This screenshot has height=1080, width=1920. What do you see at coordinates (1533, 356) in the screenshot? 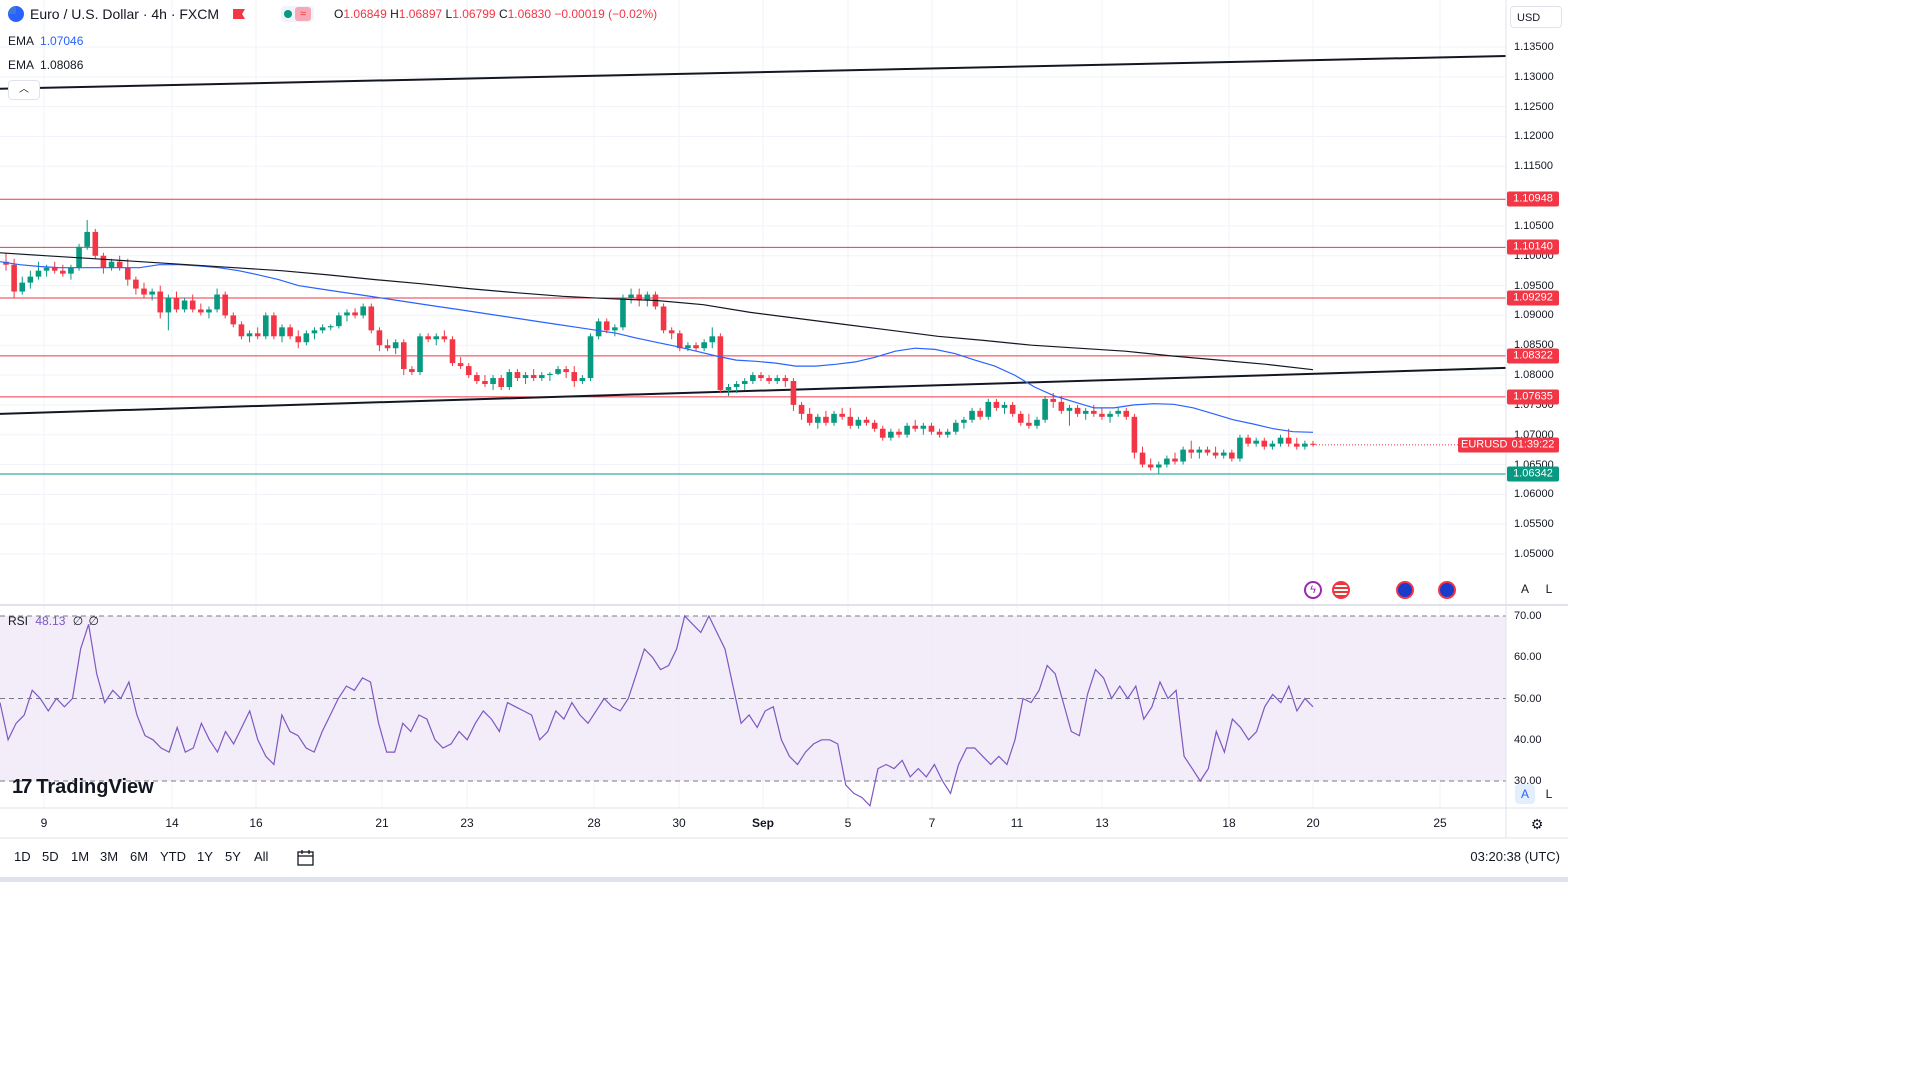
I see `level-tag: 1.08322` at bounding box center [1533, 356].